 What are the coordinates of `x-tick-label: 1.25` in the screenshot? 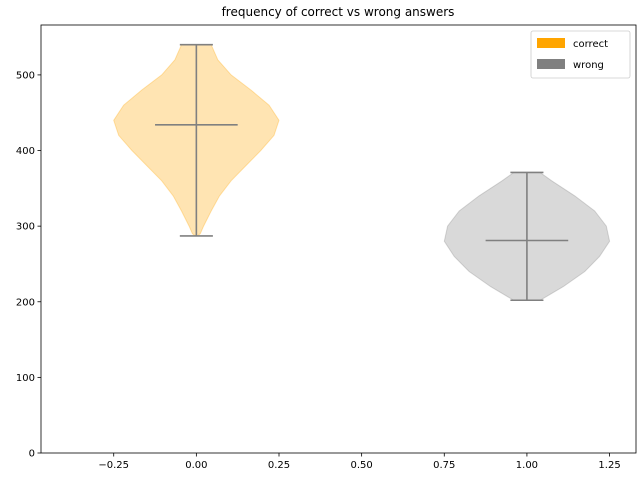 It's located at (609, 465).